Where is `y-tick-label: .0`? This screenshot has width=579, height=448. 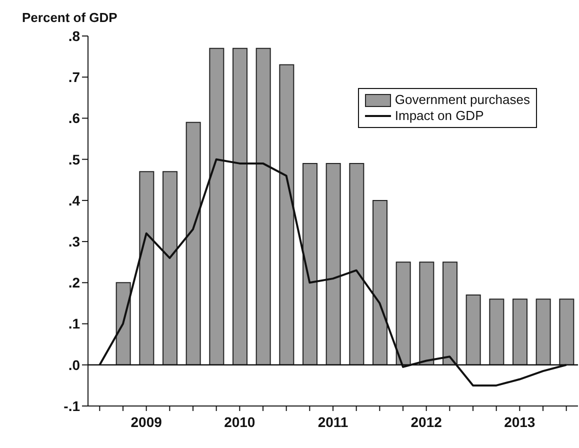 y-tick-label: .0 is located at coordinates (74, 364).